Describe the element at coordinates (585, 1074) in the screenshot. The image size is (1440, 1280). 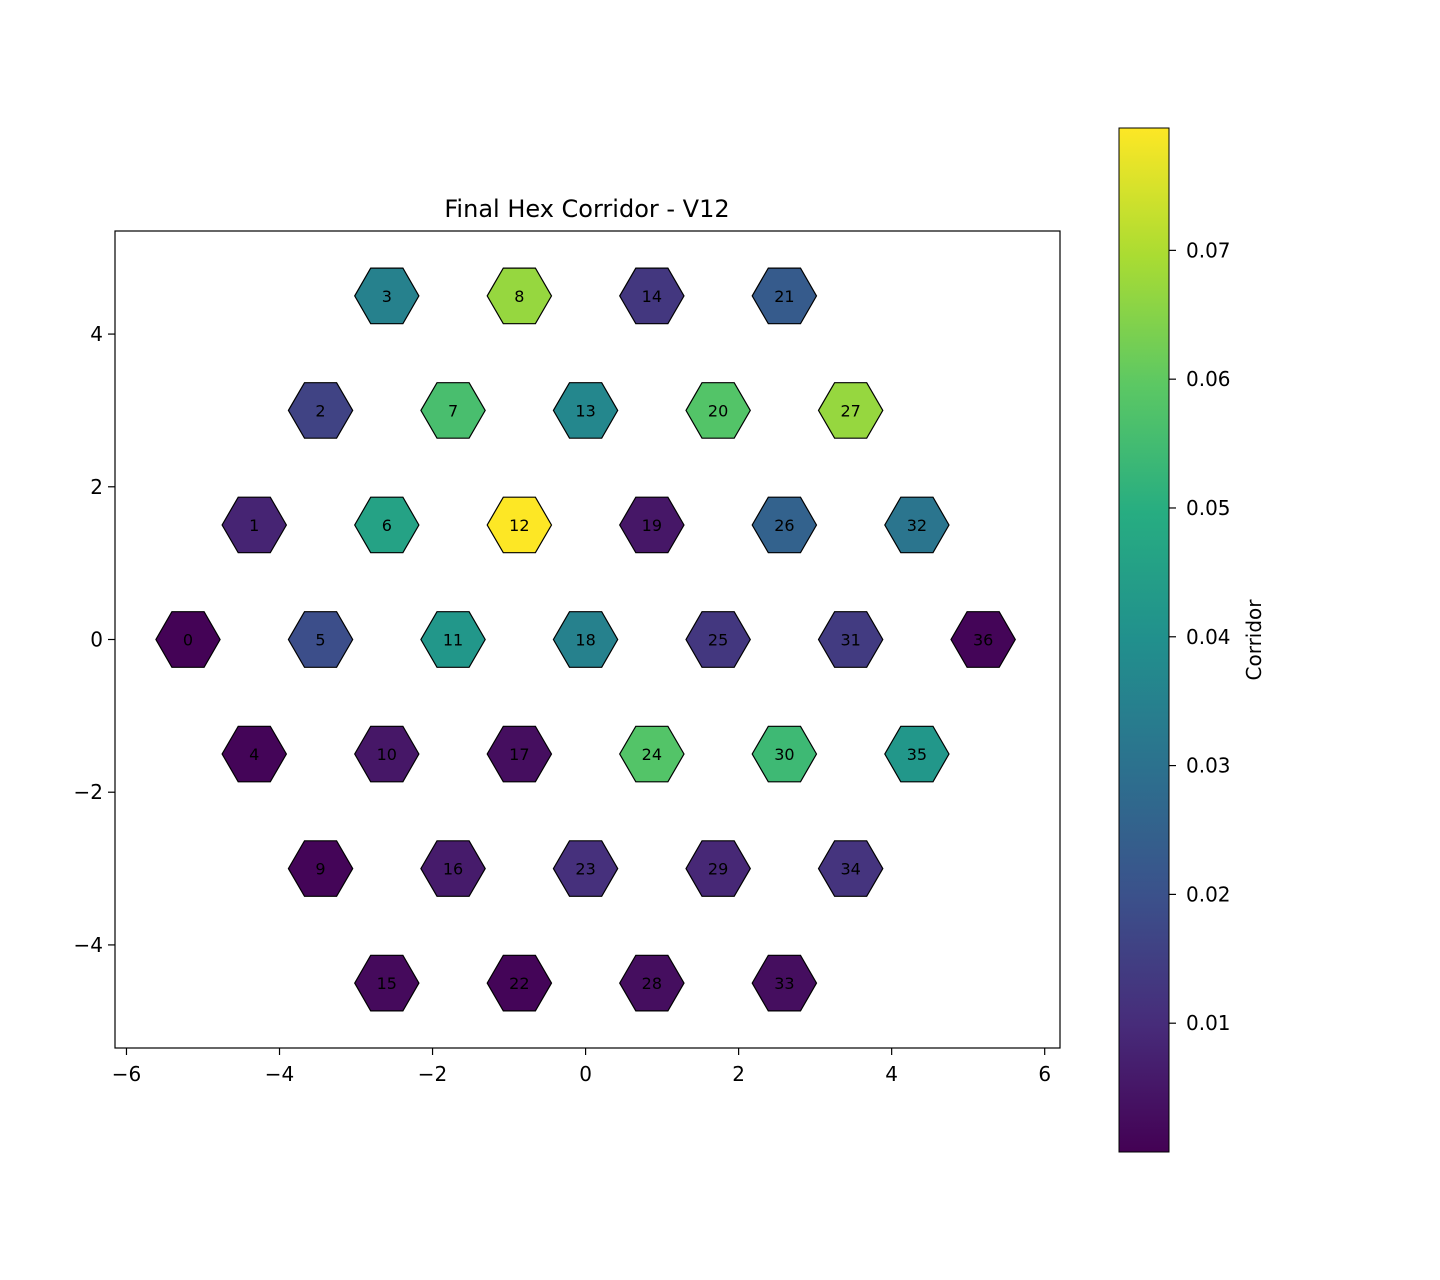
I see `x-tick-label: 0` at that location.